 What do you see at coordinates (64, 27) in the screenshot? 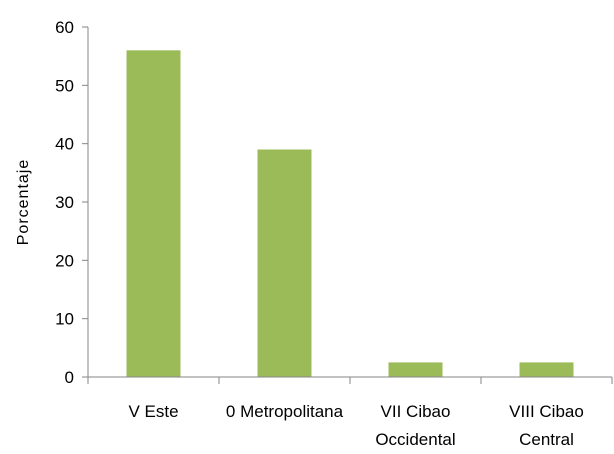
I see `y-tick-label-6: 60` at bounding box center [64, 27].